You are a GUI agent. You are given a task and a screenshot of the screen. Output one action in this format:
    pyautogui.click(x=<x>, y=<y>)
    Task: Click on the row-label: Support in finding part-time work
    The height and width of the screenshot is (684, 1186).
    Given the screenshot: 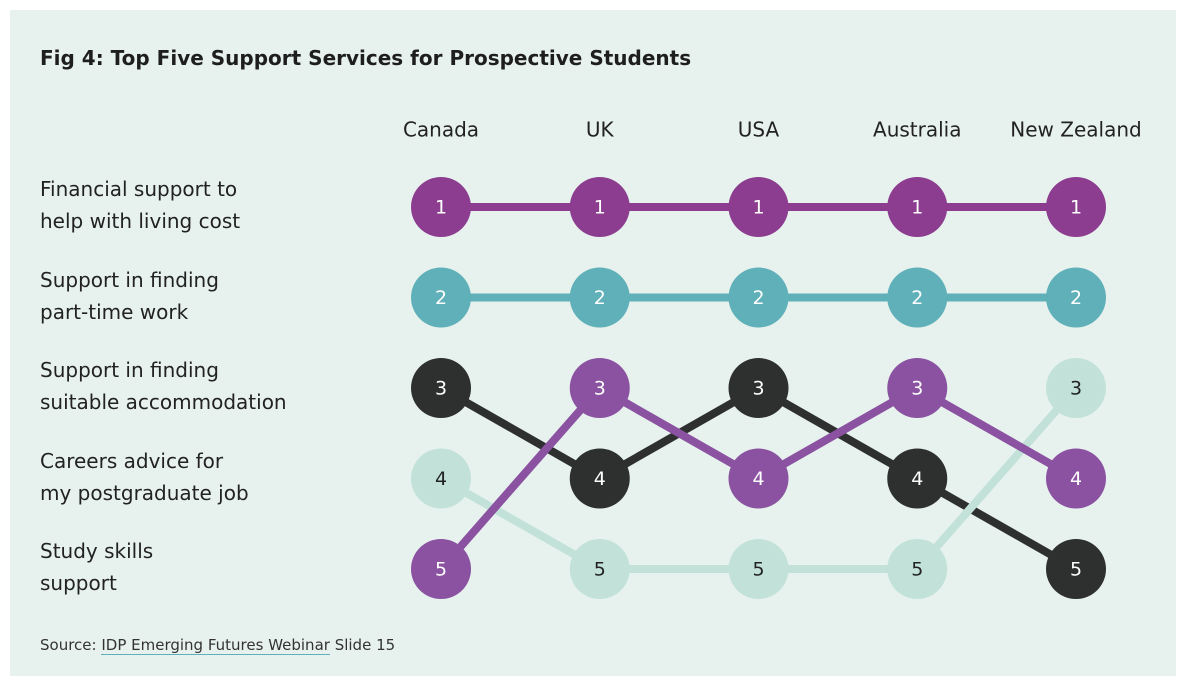 What is the action you would take?
    pyautogui.click(x=129, y=295)
    